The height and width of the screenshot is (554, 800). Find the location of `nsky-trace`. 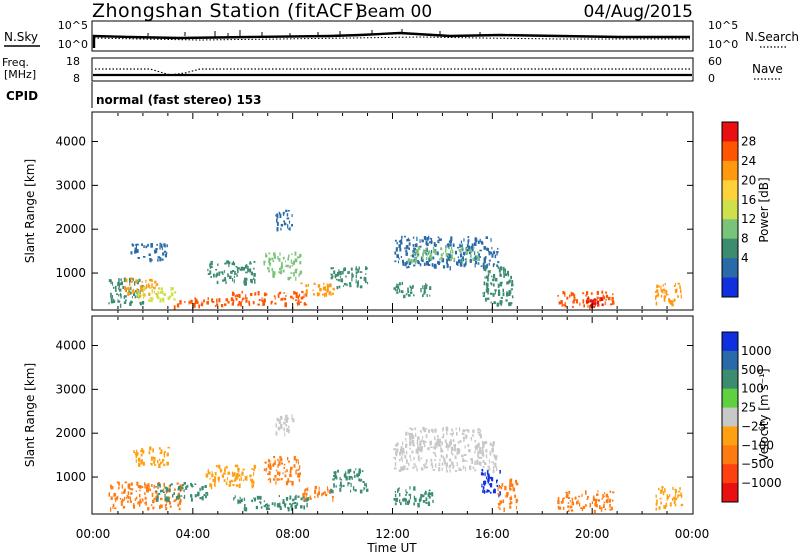

nsky-trace is located at coordinates (391, 39).